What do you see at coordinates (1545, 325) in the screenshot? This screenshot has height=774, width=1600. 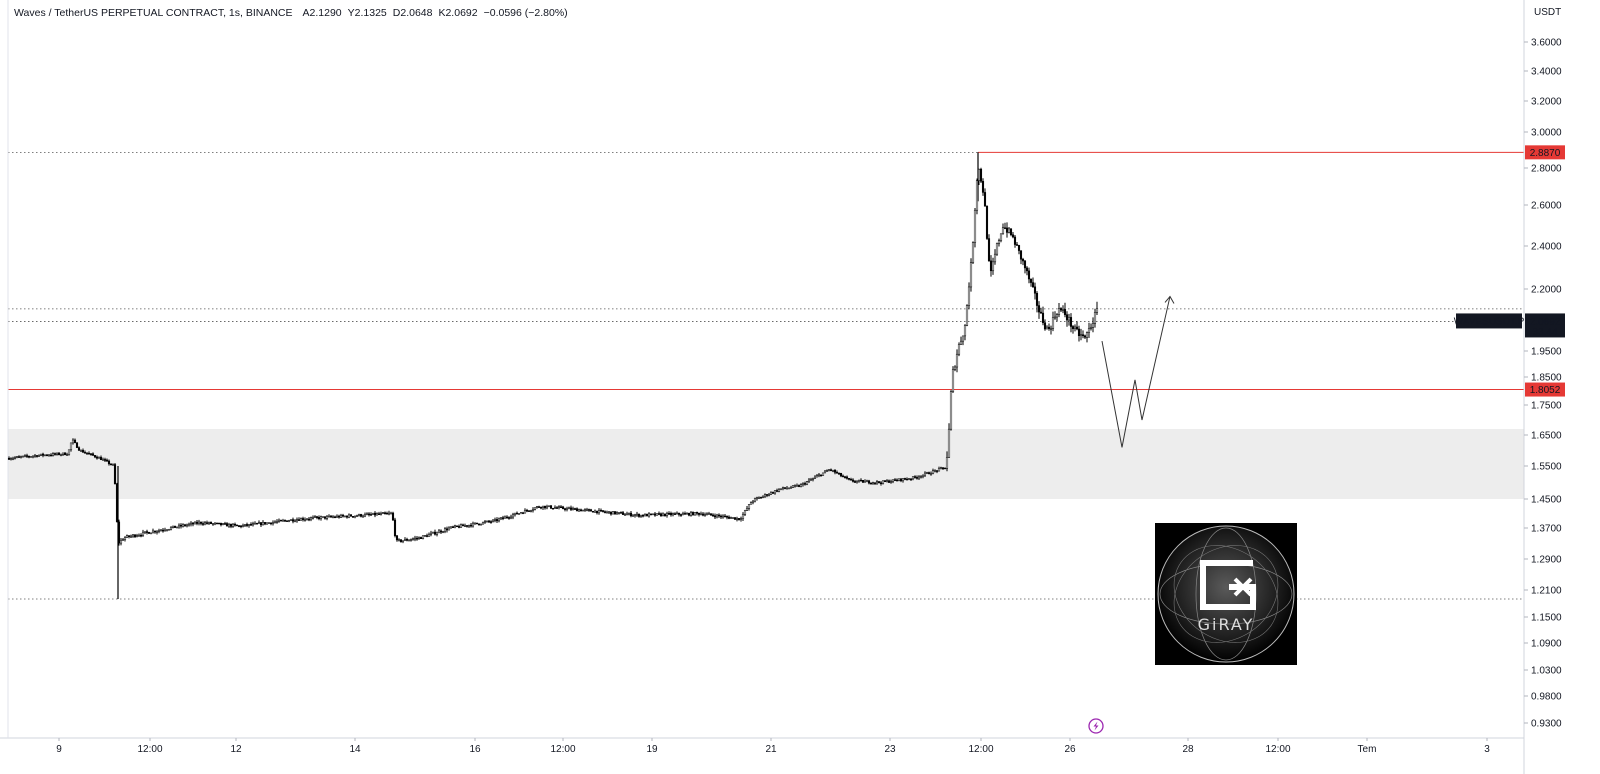 I see `last-price-label` at bounding box center [1545, 325].